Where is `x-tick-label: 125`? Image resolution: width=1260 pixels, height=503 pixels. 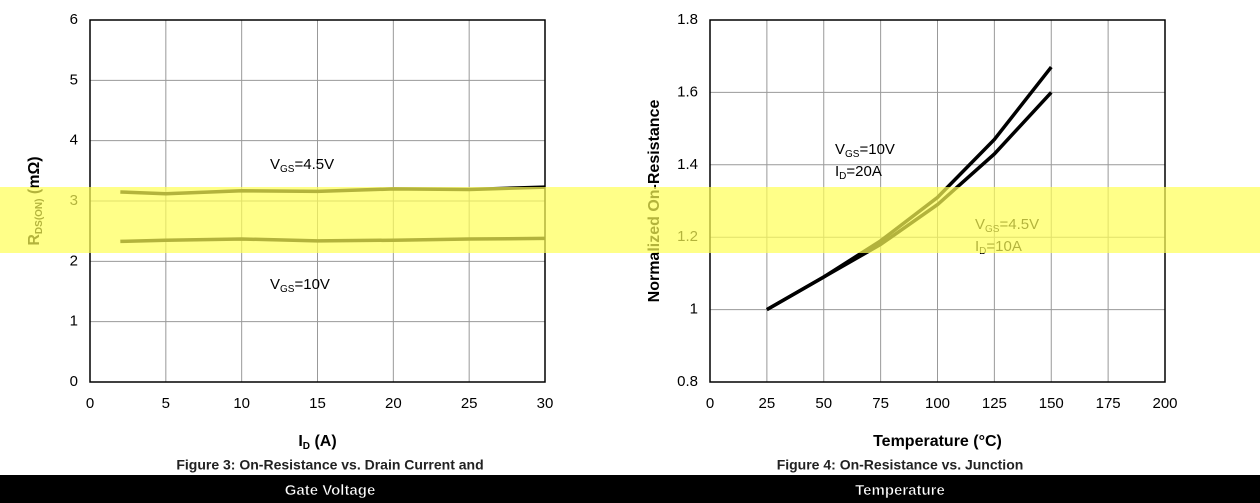 x-tick-label: 125 is located at coordinates (994, 403).